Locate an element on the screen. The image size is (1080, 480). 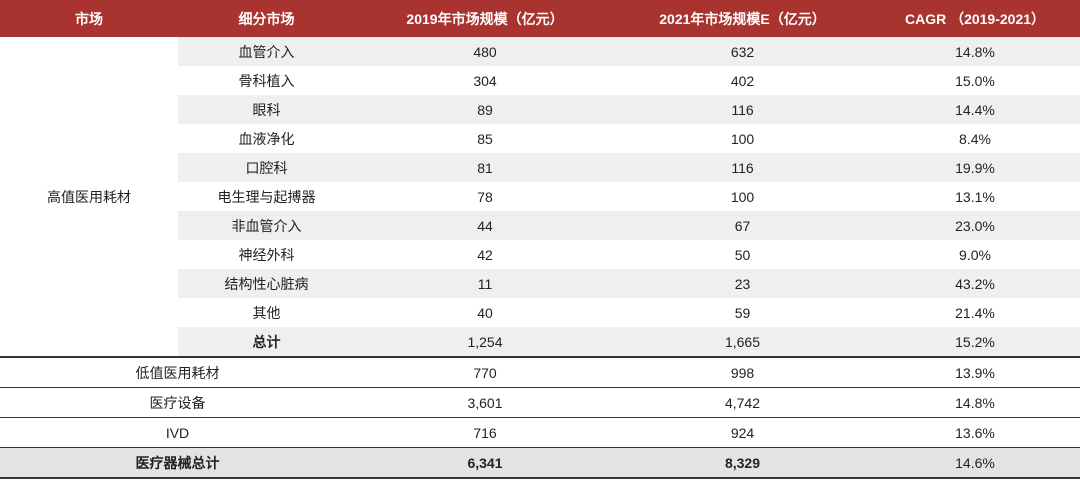
cell: 1,254 is located at coordinates (485, 342).